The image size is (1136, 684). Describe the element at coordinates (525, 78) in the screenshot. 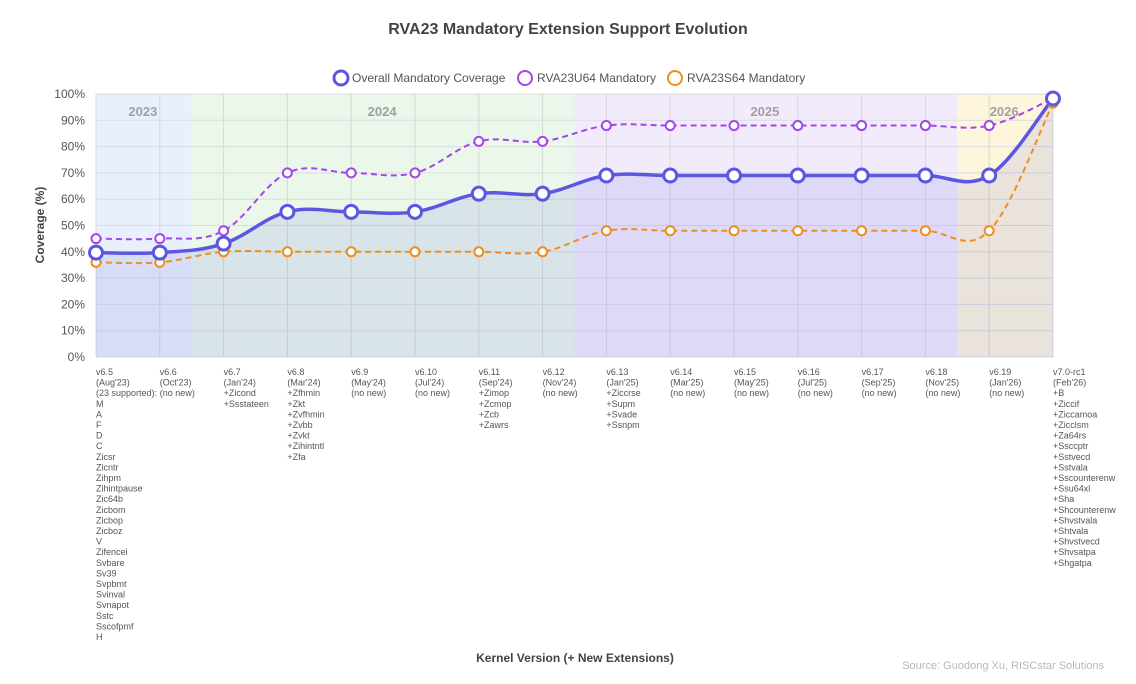

I see `legend-marker-u64` at that location.